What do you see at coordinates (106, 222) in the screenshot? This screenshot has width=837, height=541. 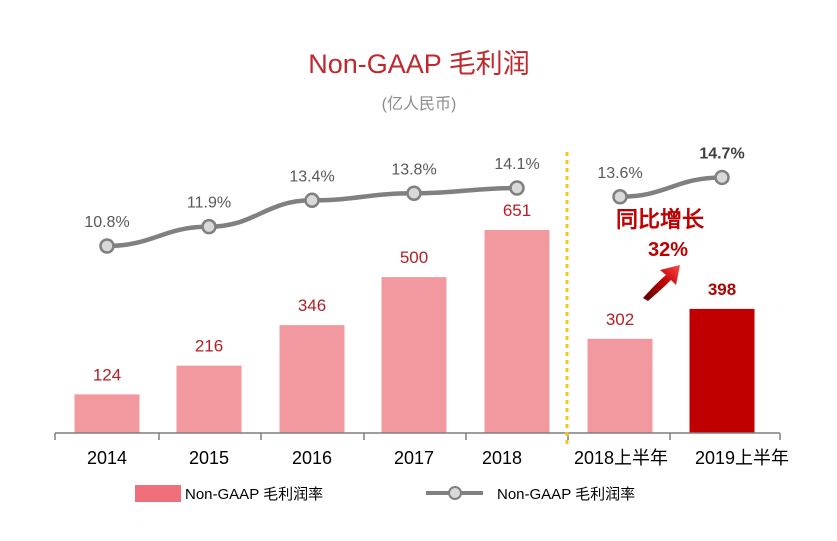 I see `line-point-label-2014: 10.8%` at bounding box center [106, 222].